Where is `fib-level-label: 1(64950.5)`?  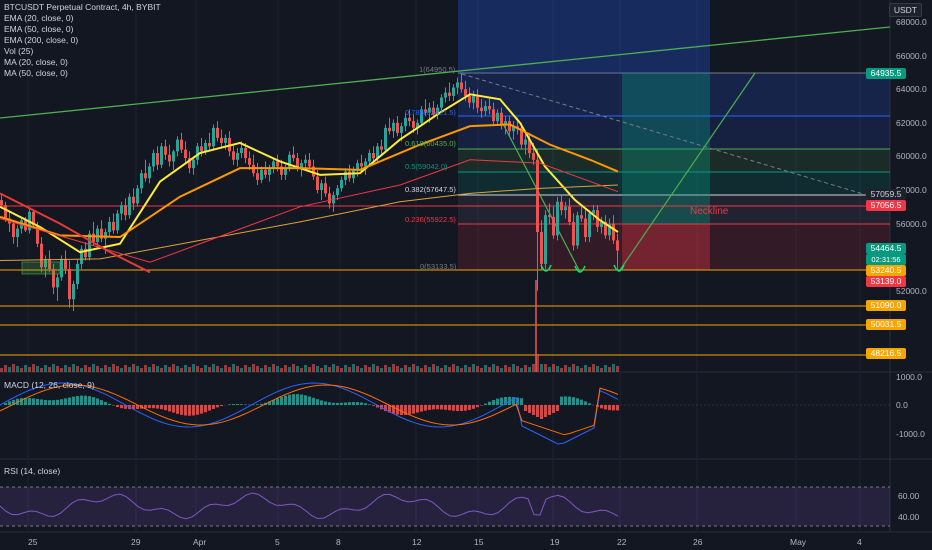
fib-level-label: 1(64950.5) is located at coordinates (437, 69).